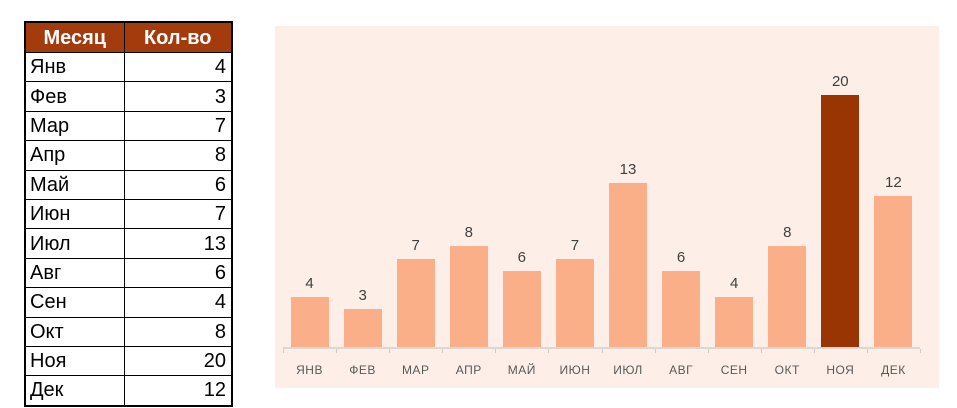 Image resolution: width=957 pixels, height=408 pixels. What do you see at coordinates (74, 331) in the screenshot?
I see `month-cell: Окт` at bounding box center [74, 331].